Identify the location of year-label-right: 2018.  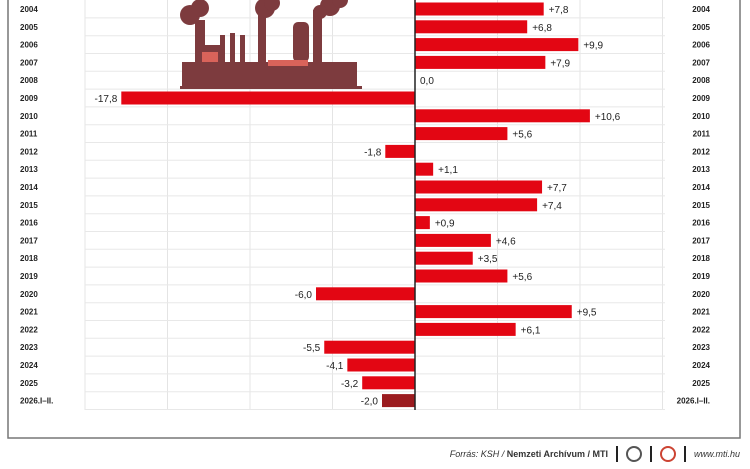
(701, 258).